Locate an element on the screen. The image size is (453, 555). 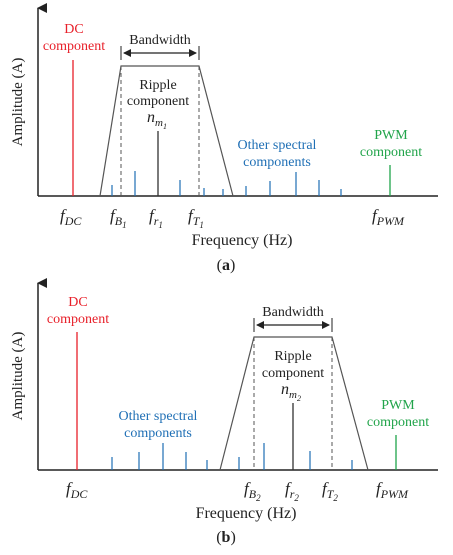
tick-f-t: fT1 is located at coordinates (196, 218).